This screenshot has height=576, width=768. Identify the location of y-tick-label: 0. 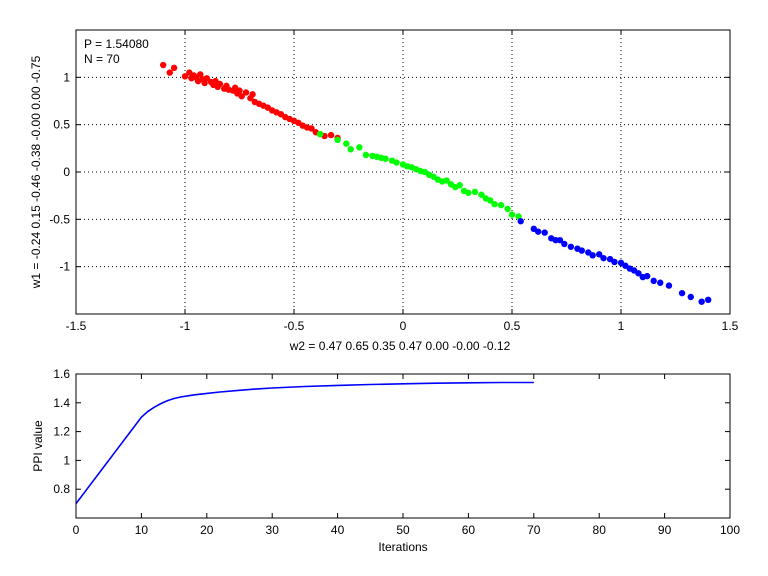
(66, 172).